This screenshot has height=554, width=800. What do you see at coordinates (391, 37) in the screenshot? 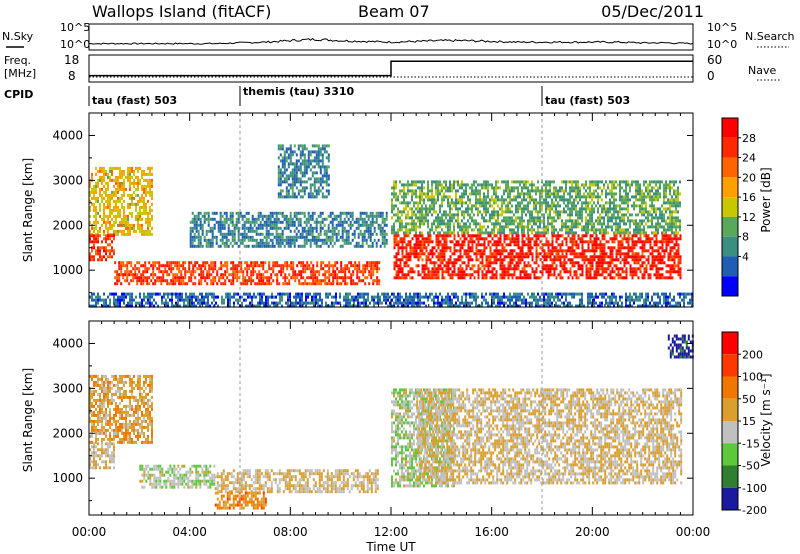
I see `nsky-panel-frame` at bounding box center [391, 37].